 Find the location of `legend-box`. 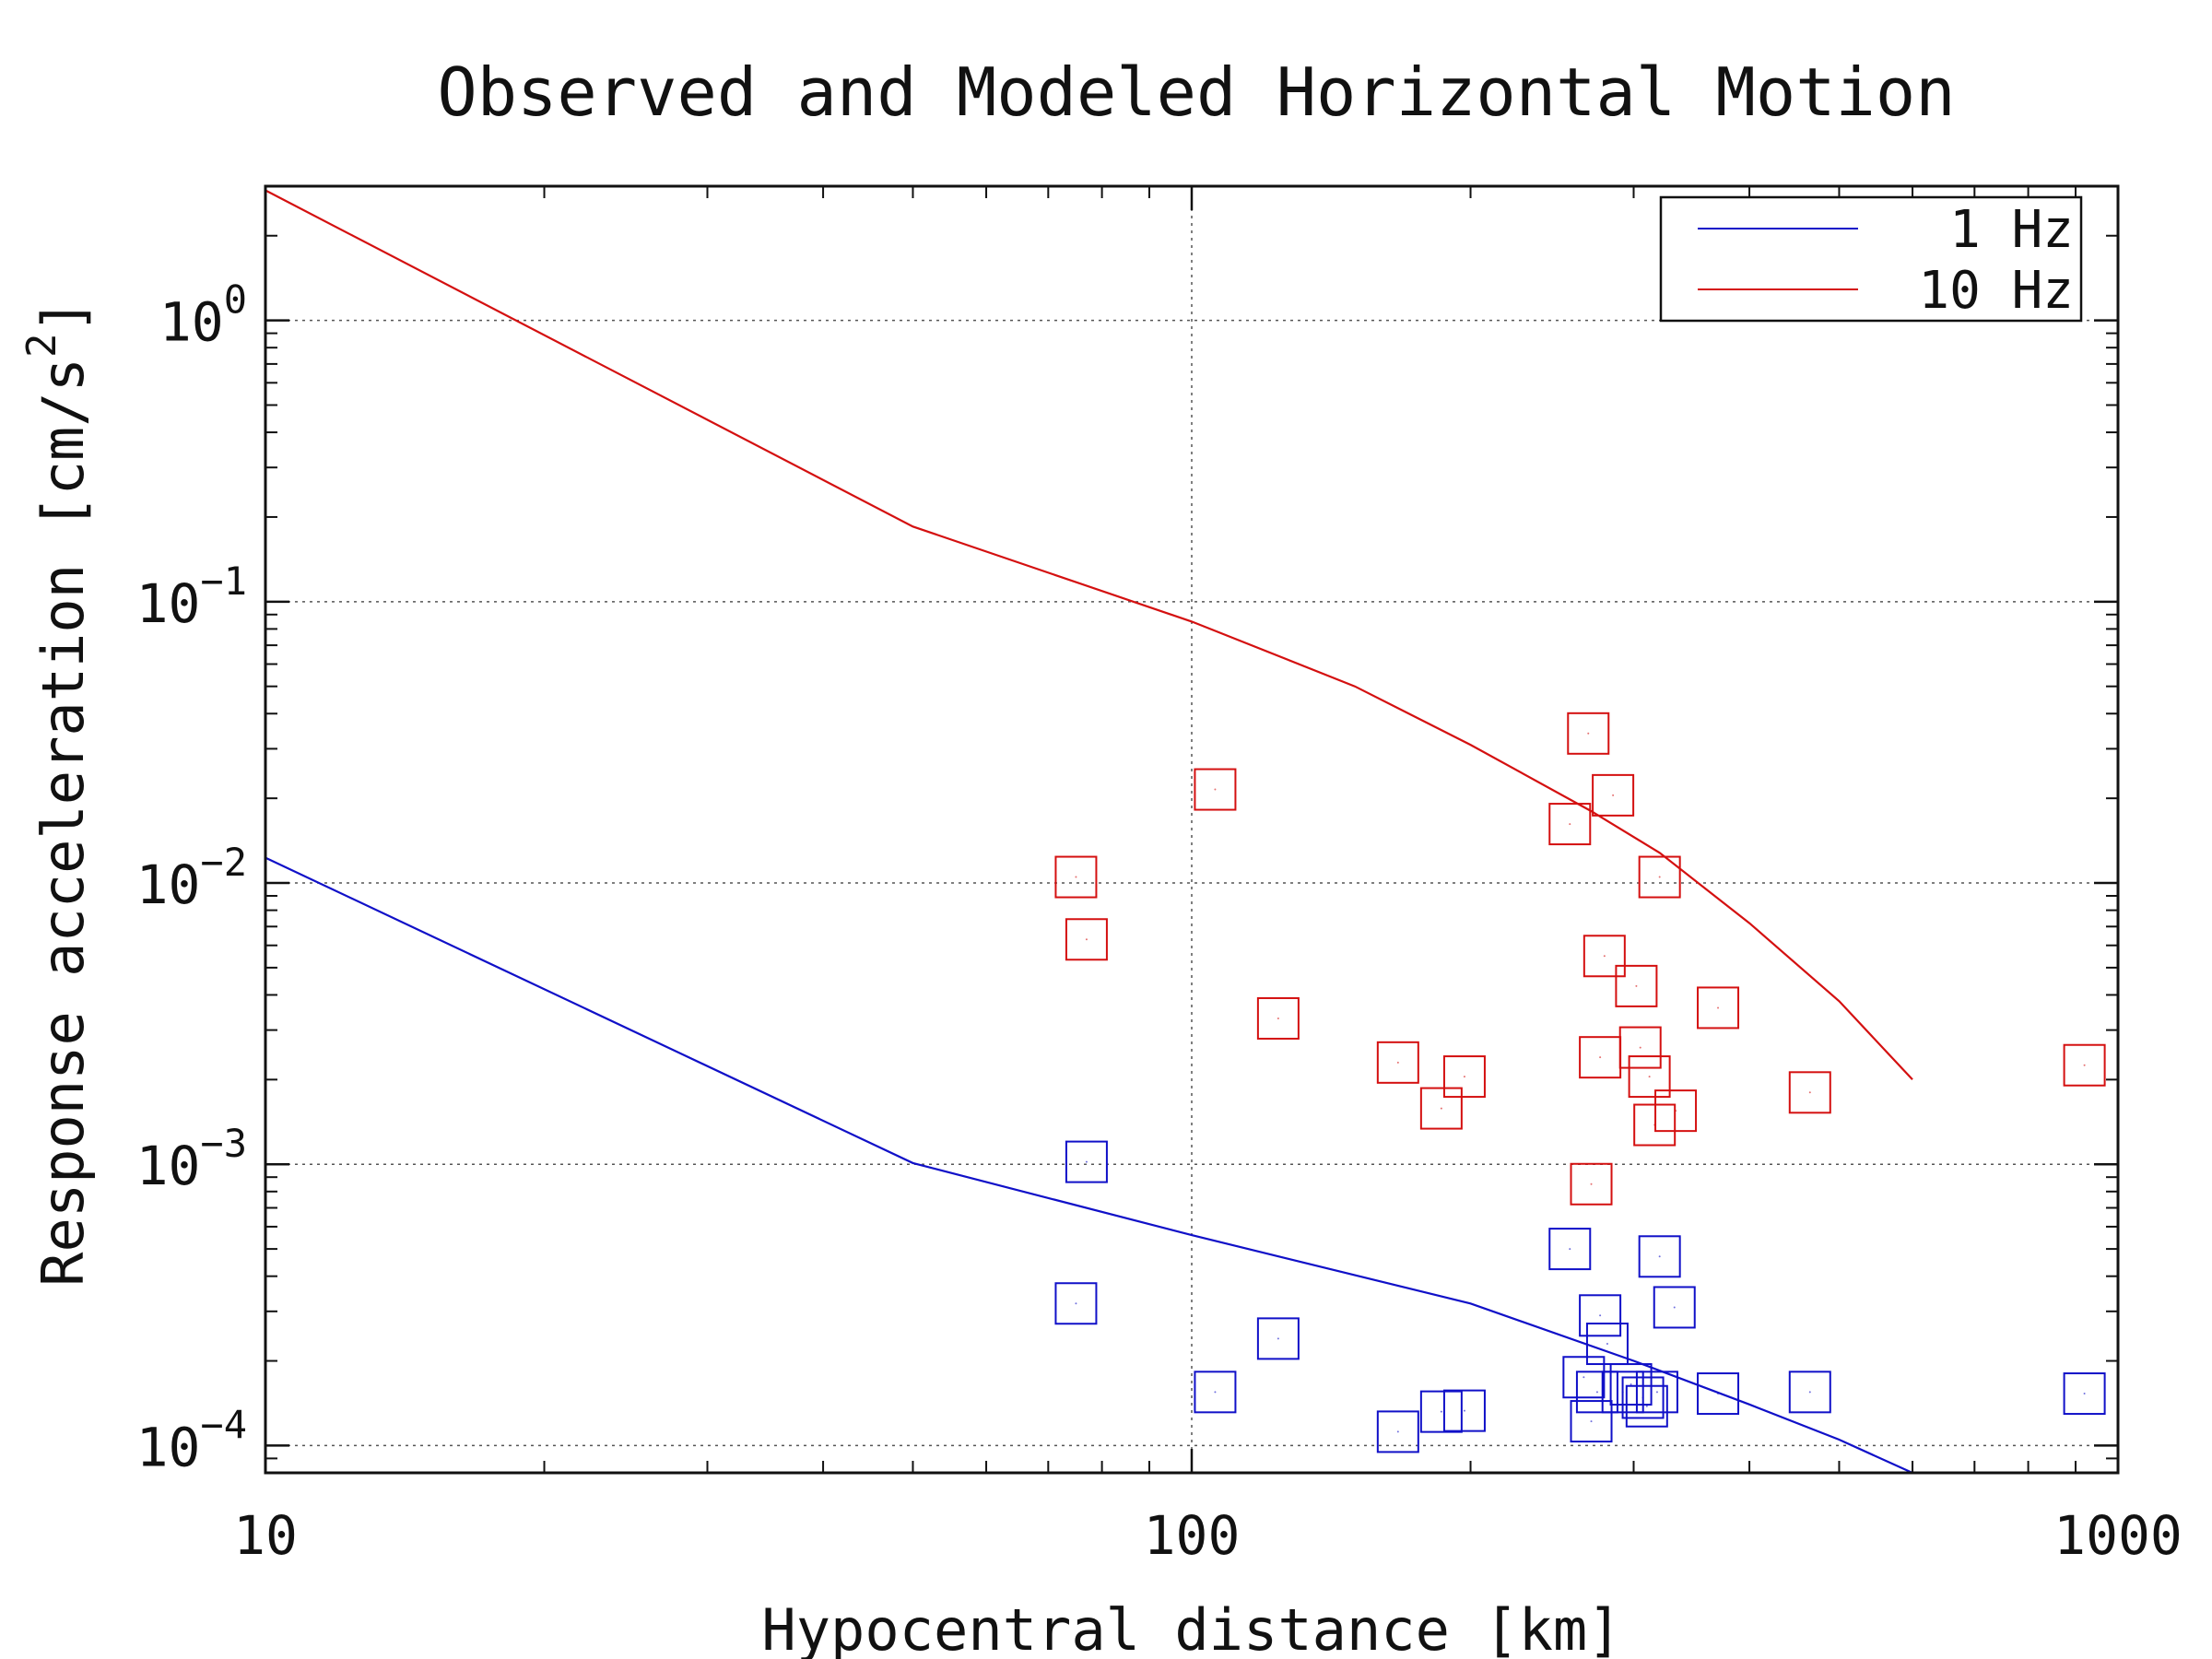

legend-box is located at coordinates (1871, 259).